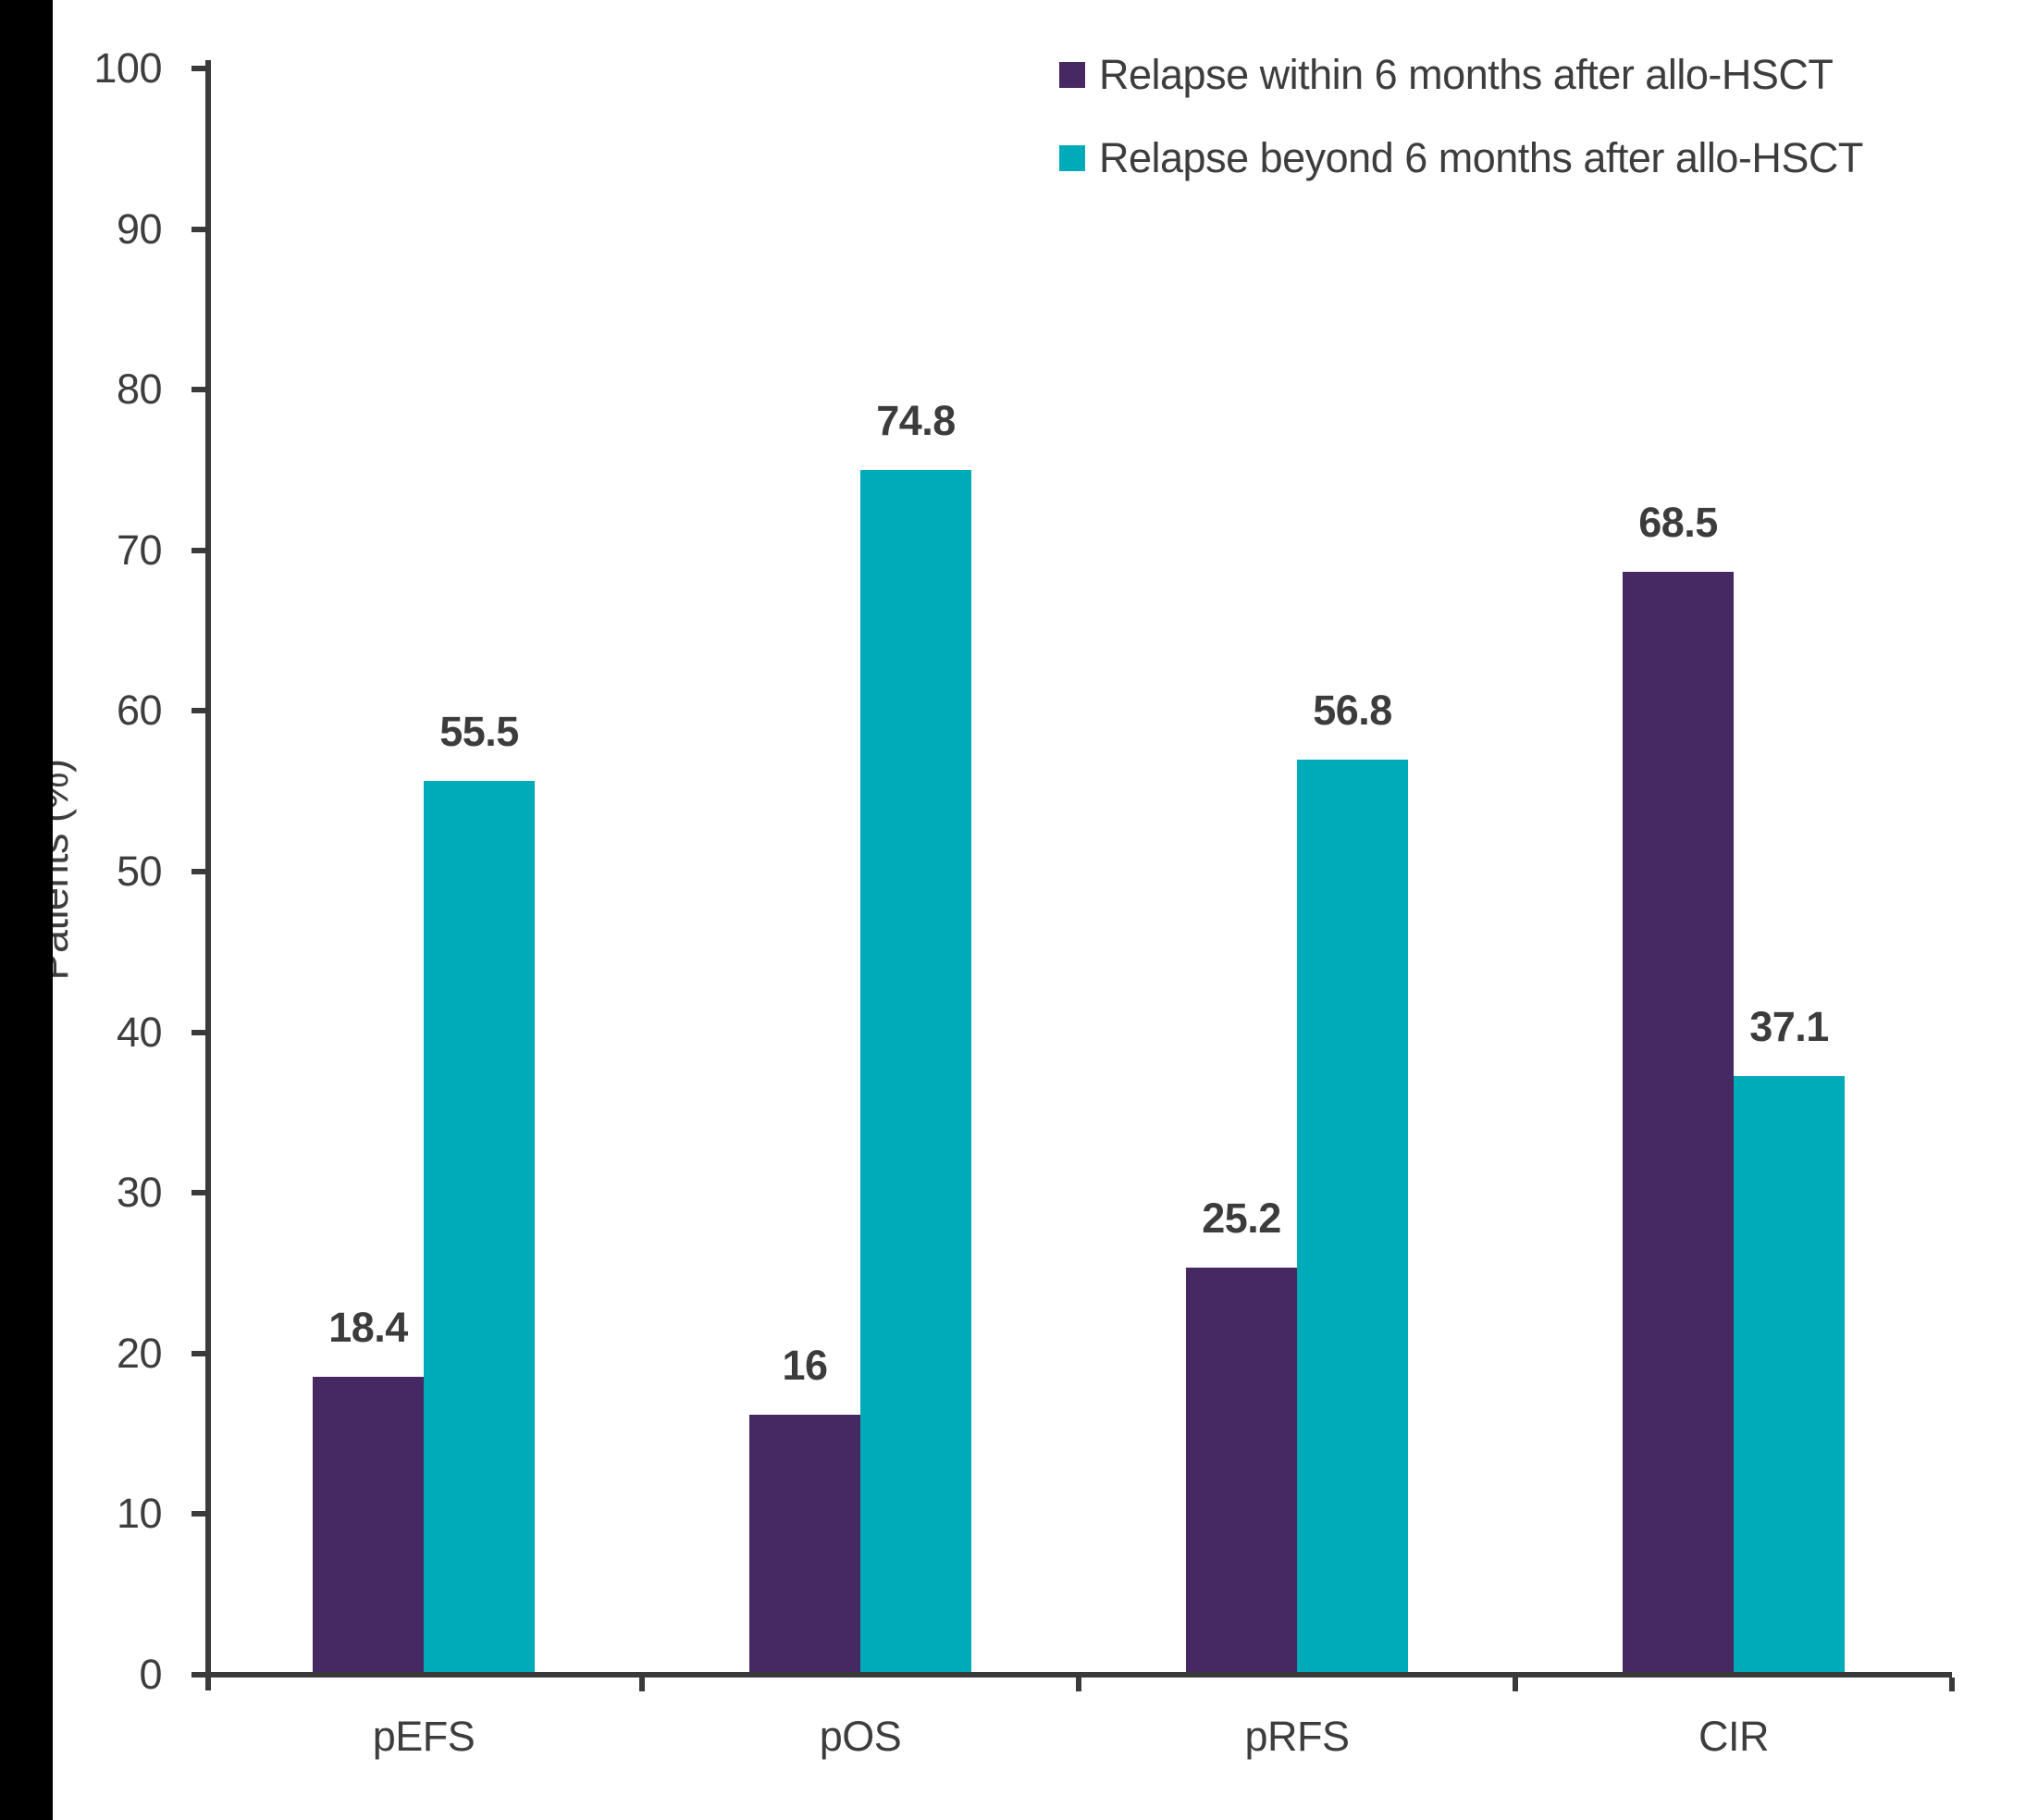 The height and width of the screenshot is (1820, 2038). What do you see at coordinates (208, 875) in the screenshot?
I see `y-axis-line` at bounding box center [208, 875].